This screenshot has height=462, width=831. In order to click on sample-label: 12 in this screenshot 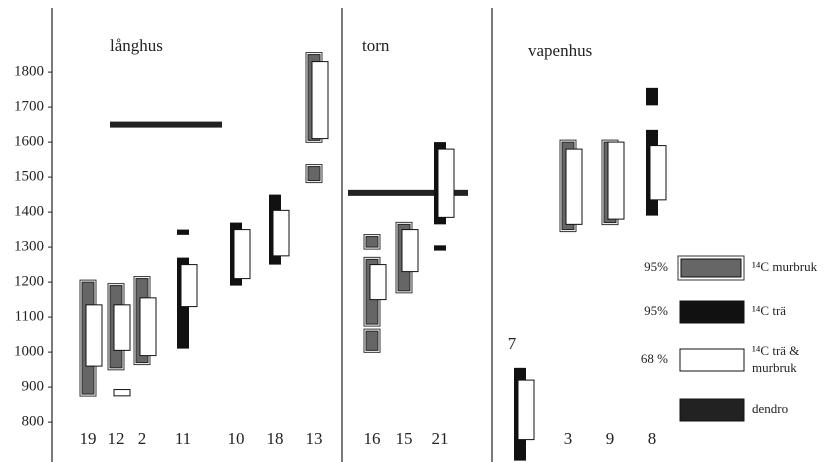, I will do `click(116, 438)`.